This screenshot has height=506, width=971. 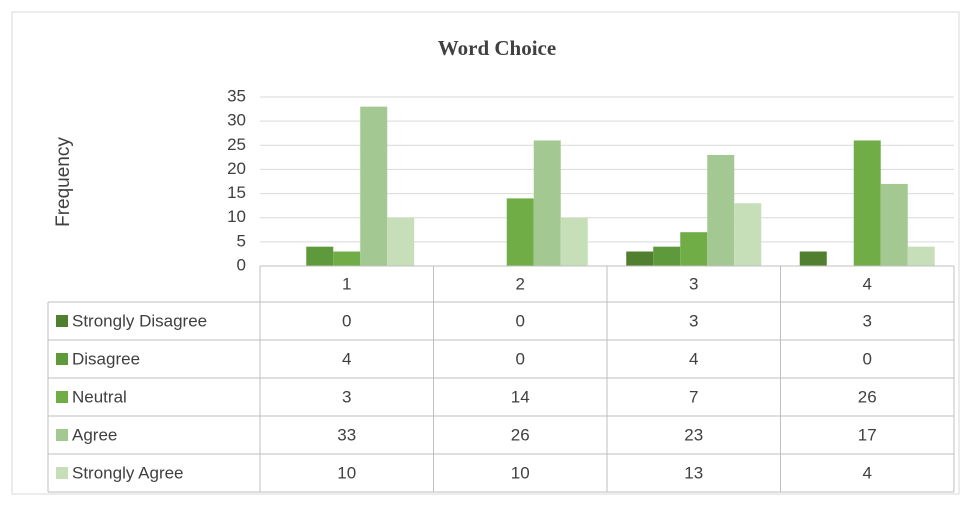 What do you see at coordinates (236, 216) in the screenshot?
I see `y-tick-label: 10` at bounding box center [236, 216].